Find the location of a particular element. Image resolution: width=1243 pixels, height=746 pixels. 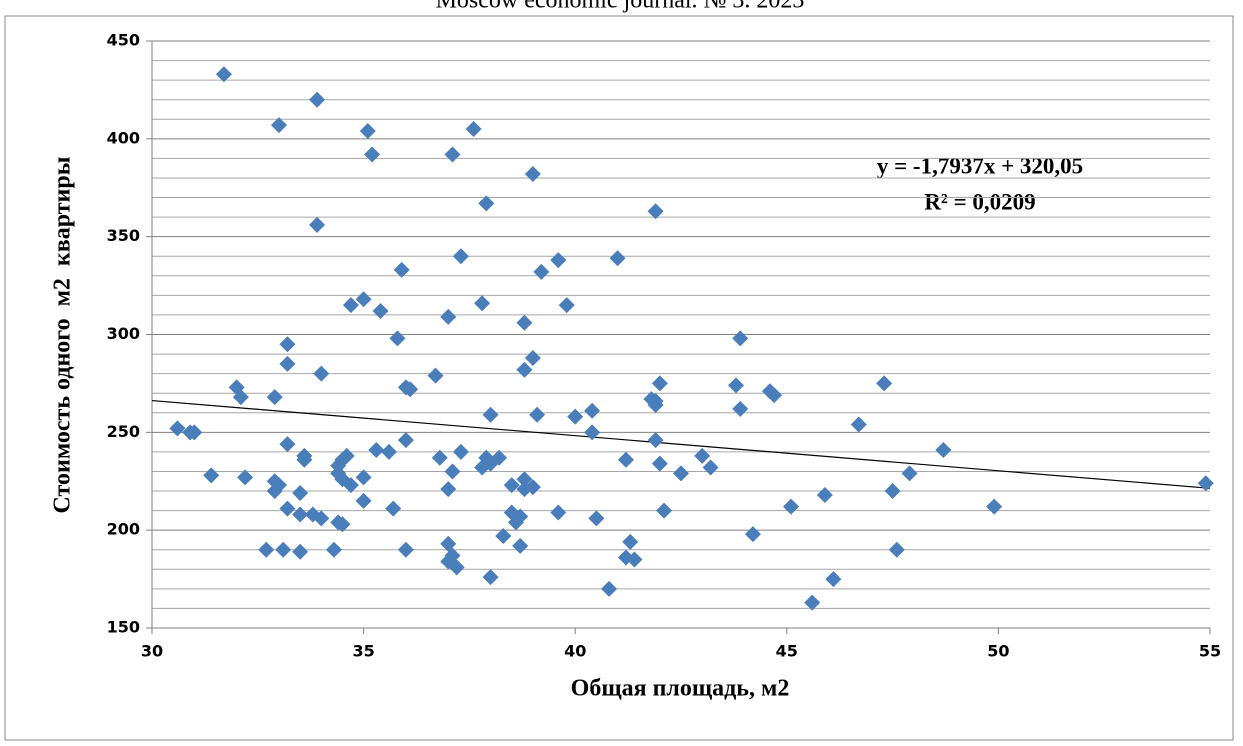

page-header: Moscow economic journal. № 3. 2023 is located at coordinates (620, 7).